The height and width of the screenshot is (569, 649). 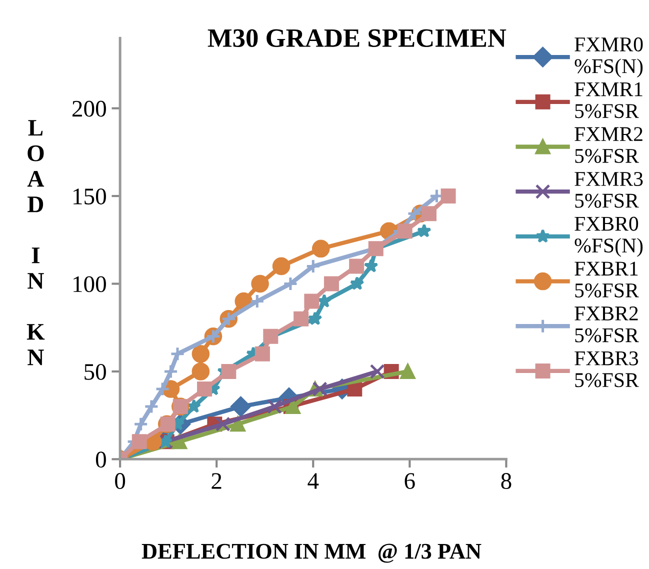 What do you see at coordinates (95, 372) in the screenshot?
I see `y-tick-label: 50` at bounding box center [95, 372].